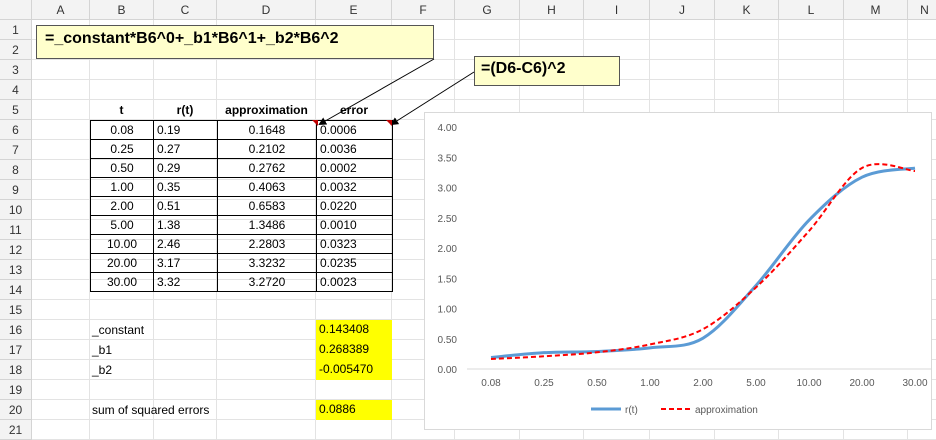 This screenshot has width=936, height=440. What do you see at coordinates (267, 244) in the screenshot?
I see `table-cell: 2.2803` at bounding box center [267, 244].